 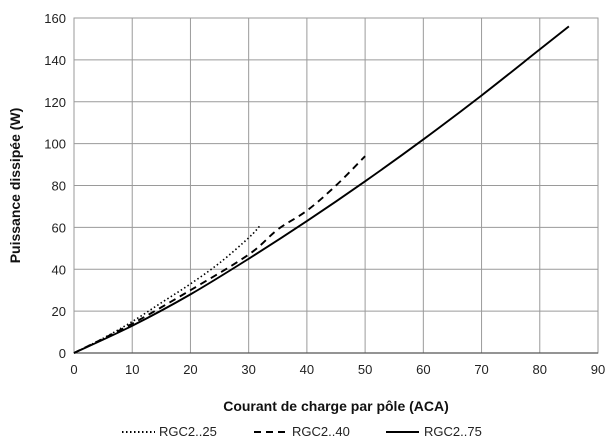 I want to click on y-tick-label: 120, so click(x=55, y=102).